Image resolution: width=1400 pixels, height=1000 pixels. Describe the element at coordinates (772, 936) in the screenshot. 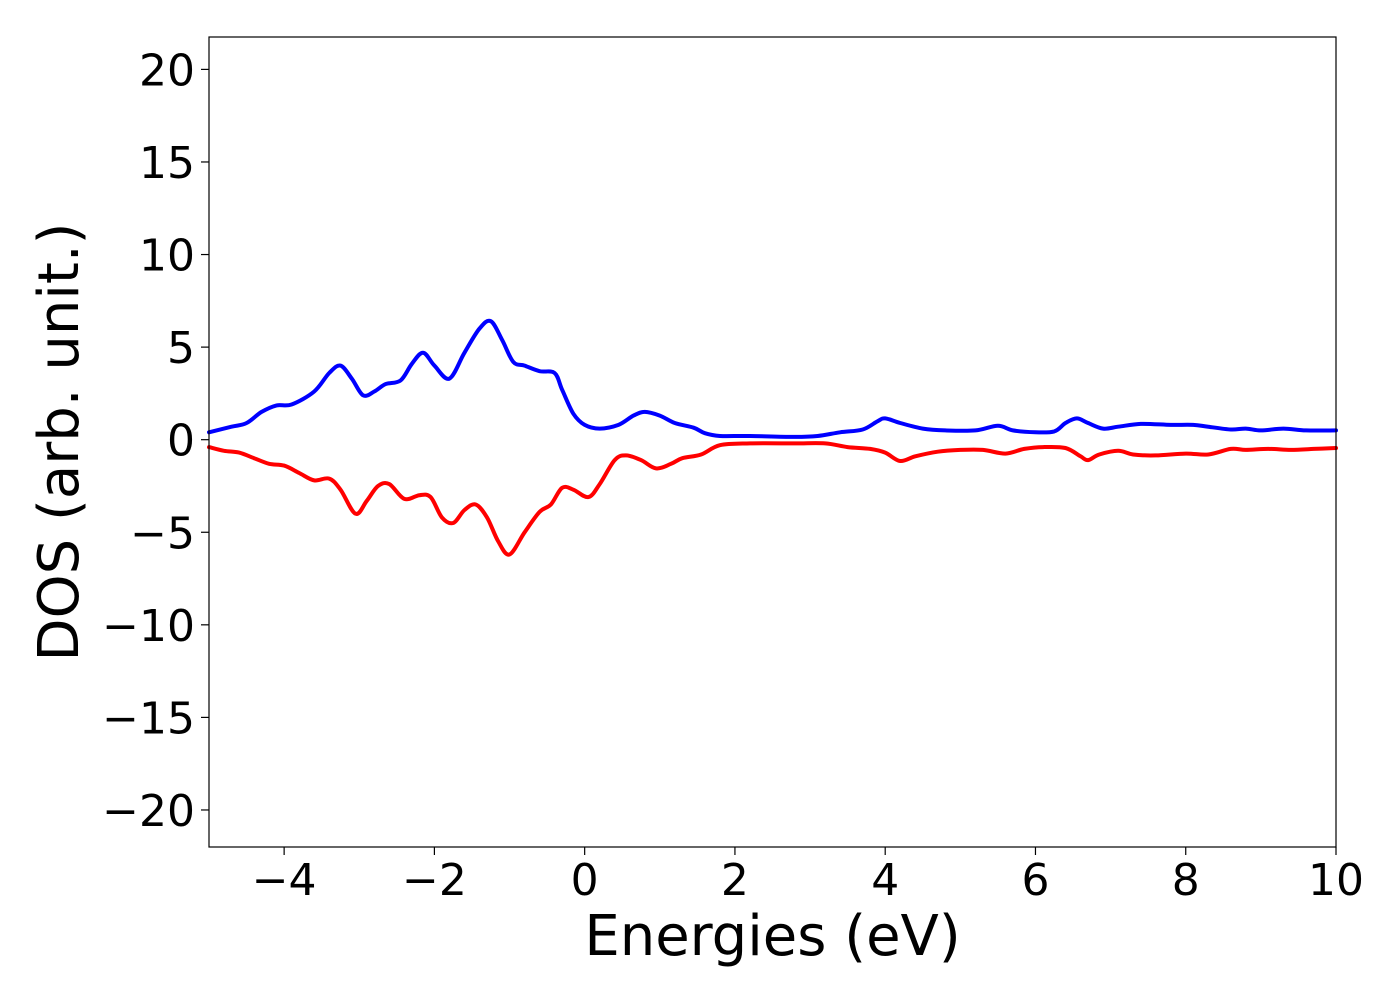

I see `x-axis-label: Energies (eV)` at that location.